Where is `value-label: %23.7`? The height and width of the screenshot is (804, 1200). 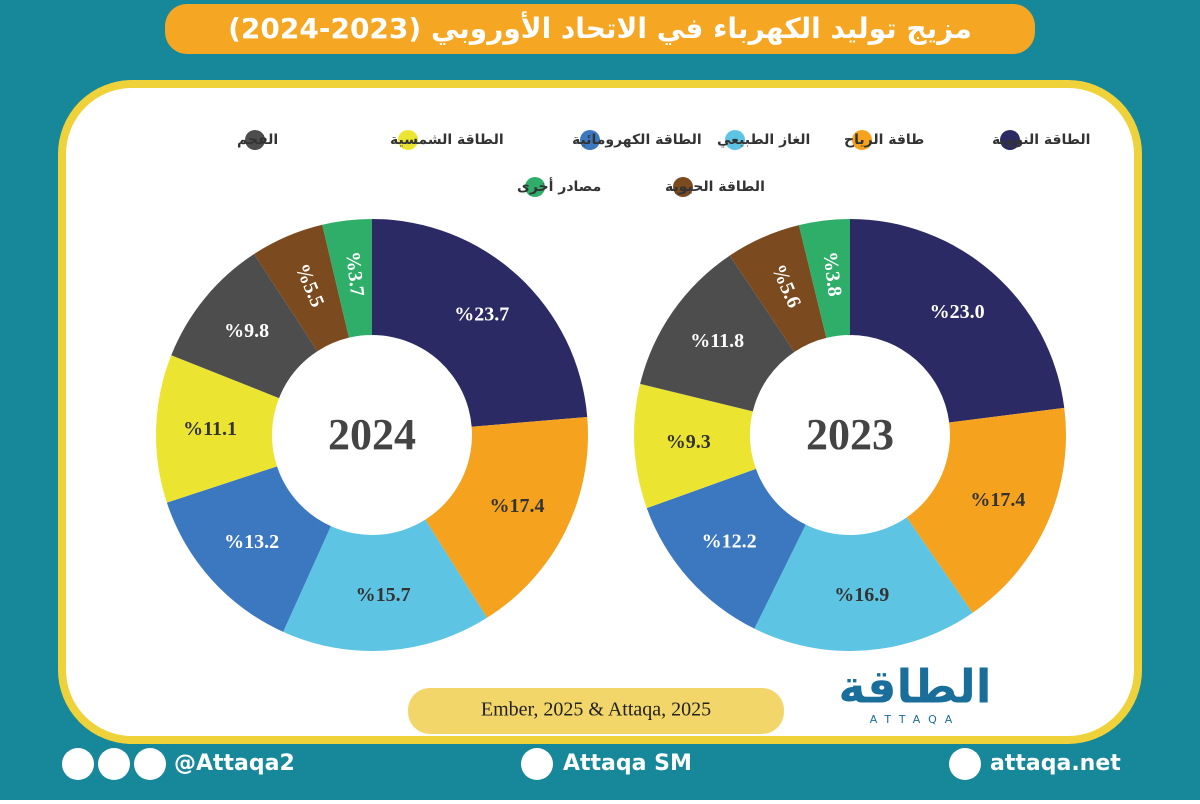
value-label: %23.7 is located at coordinates (481, 314).